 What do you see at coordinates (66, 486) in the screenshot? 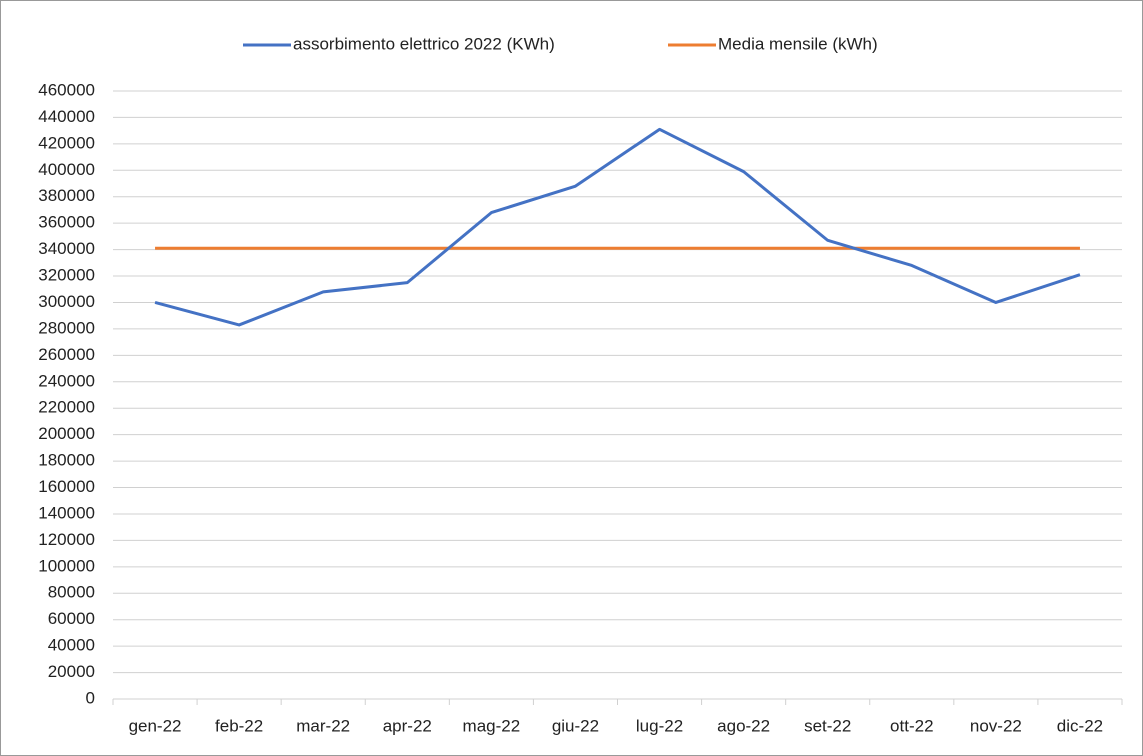
I see `y-tick-label: 160000` at bounding box center [66, 486].